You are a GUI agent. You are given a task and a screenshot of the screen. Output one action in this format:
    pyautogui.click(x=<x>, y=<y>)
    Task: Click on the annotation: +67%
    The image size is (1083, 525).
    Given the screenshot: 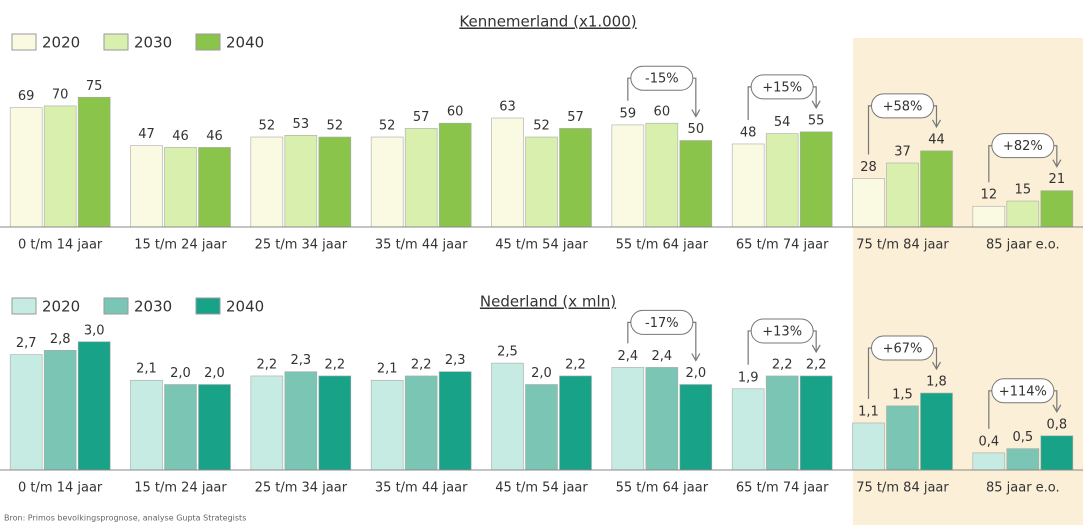 What is the action you would take?
    pyautogui.click(x=903, y=349)
    